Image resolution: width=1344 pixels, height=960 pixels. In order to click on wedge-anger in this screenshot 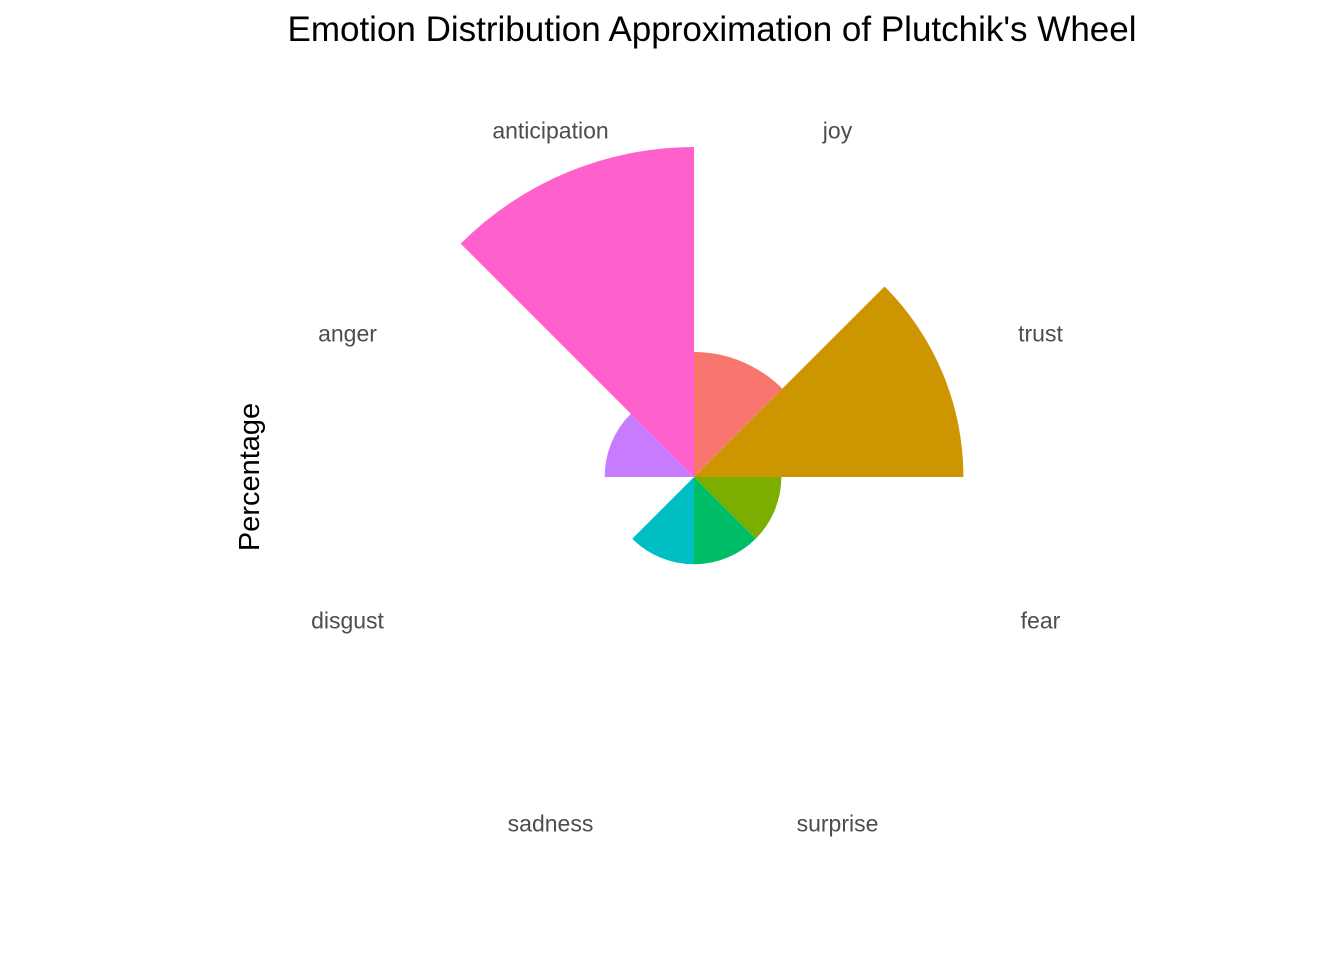, I will do `click(649, 445)`.